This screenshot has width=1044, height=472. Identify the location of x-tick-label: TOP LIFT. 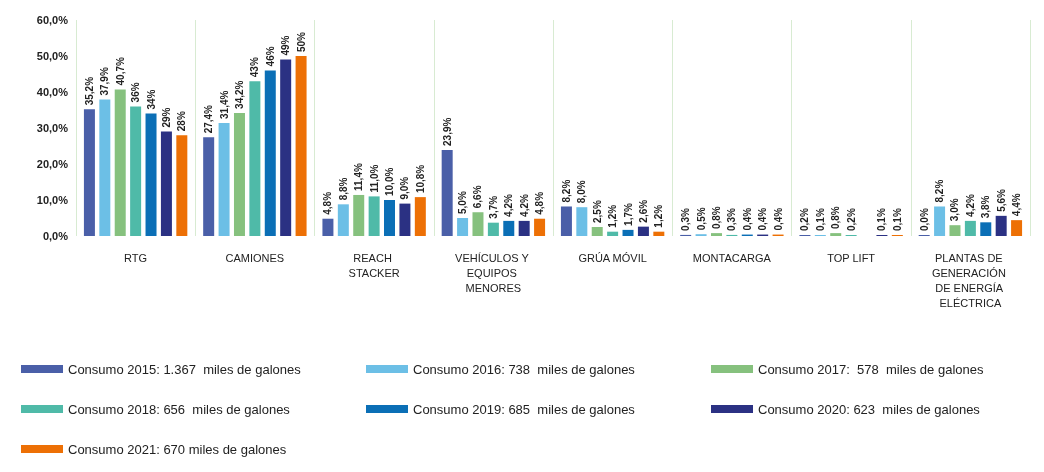
(851, 257).